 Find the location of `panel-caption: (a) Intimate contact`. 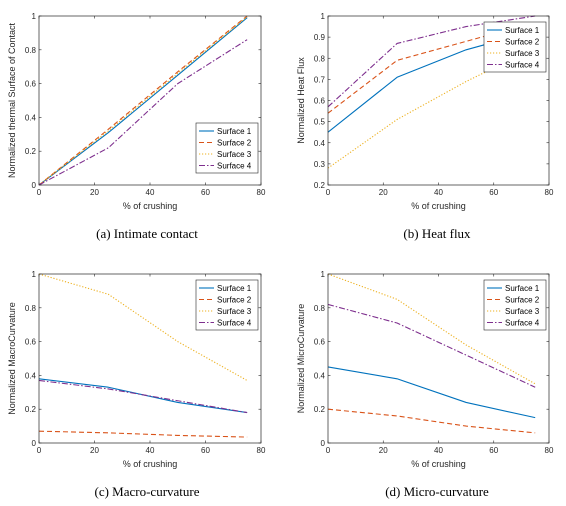

panel-caption: (a) Intimate contact is located at coordinates (147, 233).